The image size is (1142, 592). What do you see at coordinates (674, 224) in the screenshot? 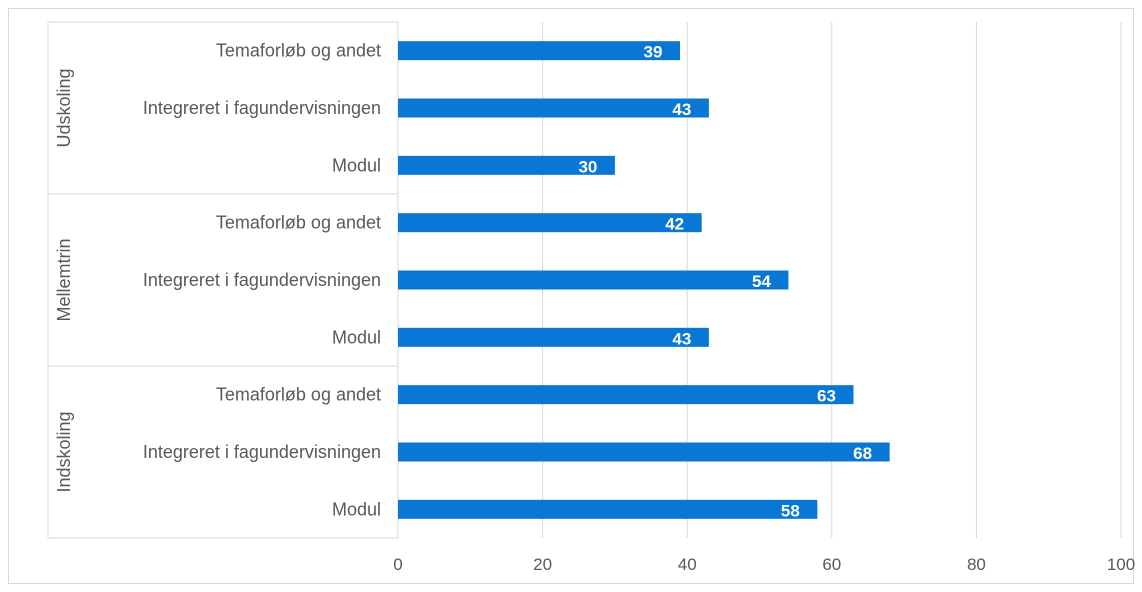
I see `data-label: 42` at bounding box center [674, 224].